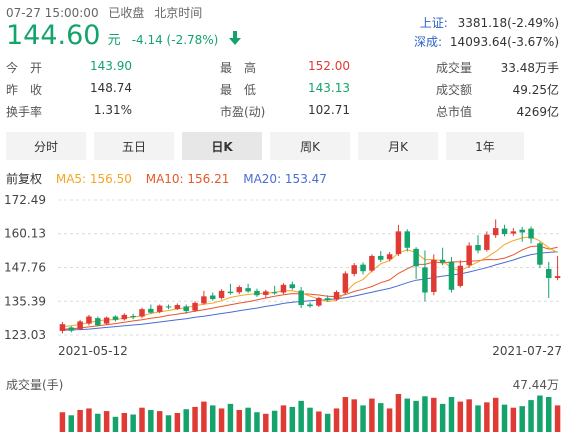 The image size is (569, 432). Describe the element at coordinates (24, 112) in the screenshot. I see `stat-turnover-label: 换手率` at that location.